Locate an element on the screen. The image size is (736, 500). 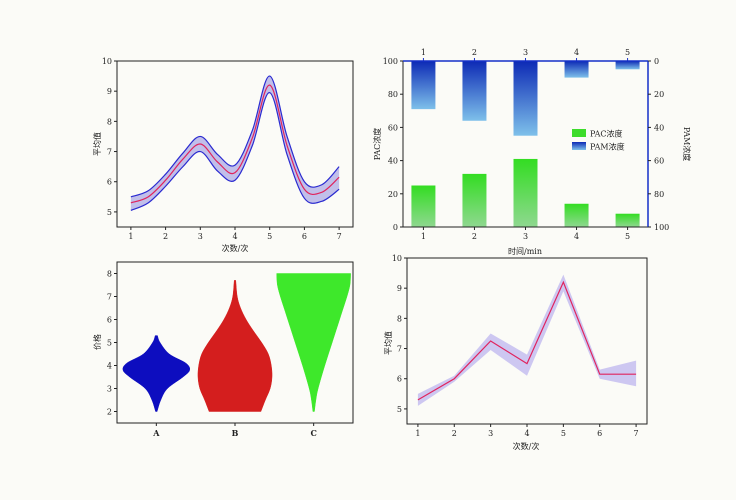
panel-polyline-band-chart: 1 2 3 4 5 6 7 5 6 7 8 9 10 次数/次 平均值 is located at coordinates (515, 352).